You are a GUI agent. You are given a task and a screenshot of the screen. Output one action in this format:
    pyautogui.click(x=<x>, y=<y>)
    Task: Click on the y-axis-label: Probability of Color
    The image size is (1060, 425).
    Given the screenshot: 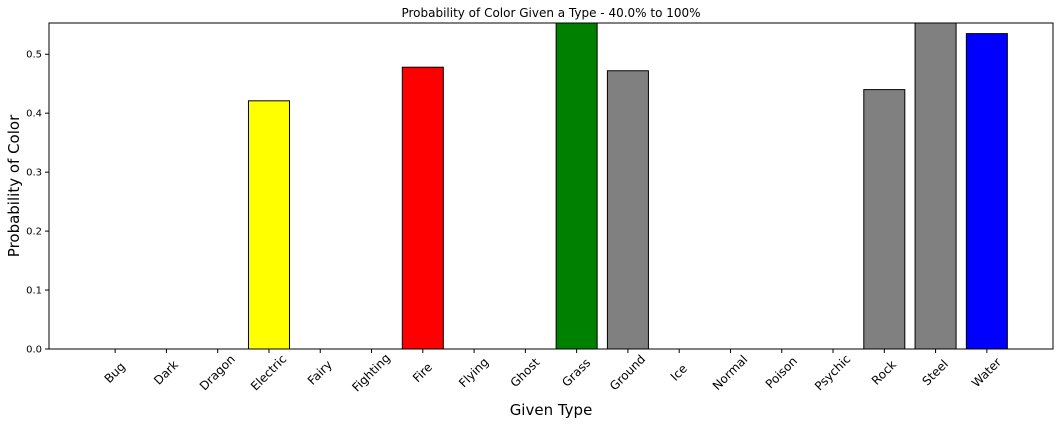 What is the action you would take?
    pyautogui.click(x=14, y=185)
    